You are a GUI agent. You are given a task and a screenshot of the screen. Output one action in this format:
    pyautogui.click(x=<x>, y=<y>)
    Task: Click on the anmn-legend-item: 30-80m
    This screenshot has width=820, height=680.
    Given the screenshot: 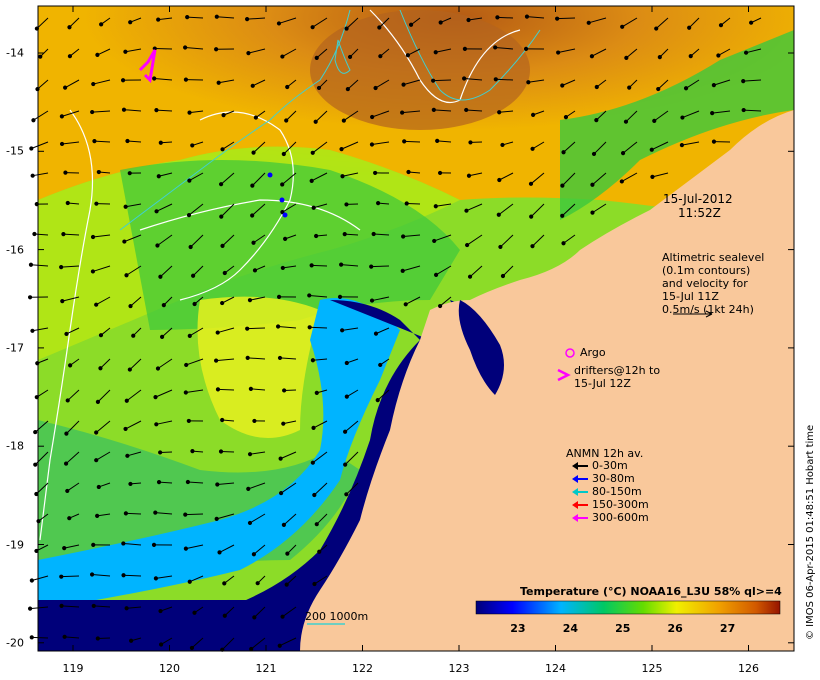 What is the action you would take?
    pyautogui.click(x=603, y=478)
    